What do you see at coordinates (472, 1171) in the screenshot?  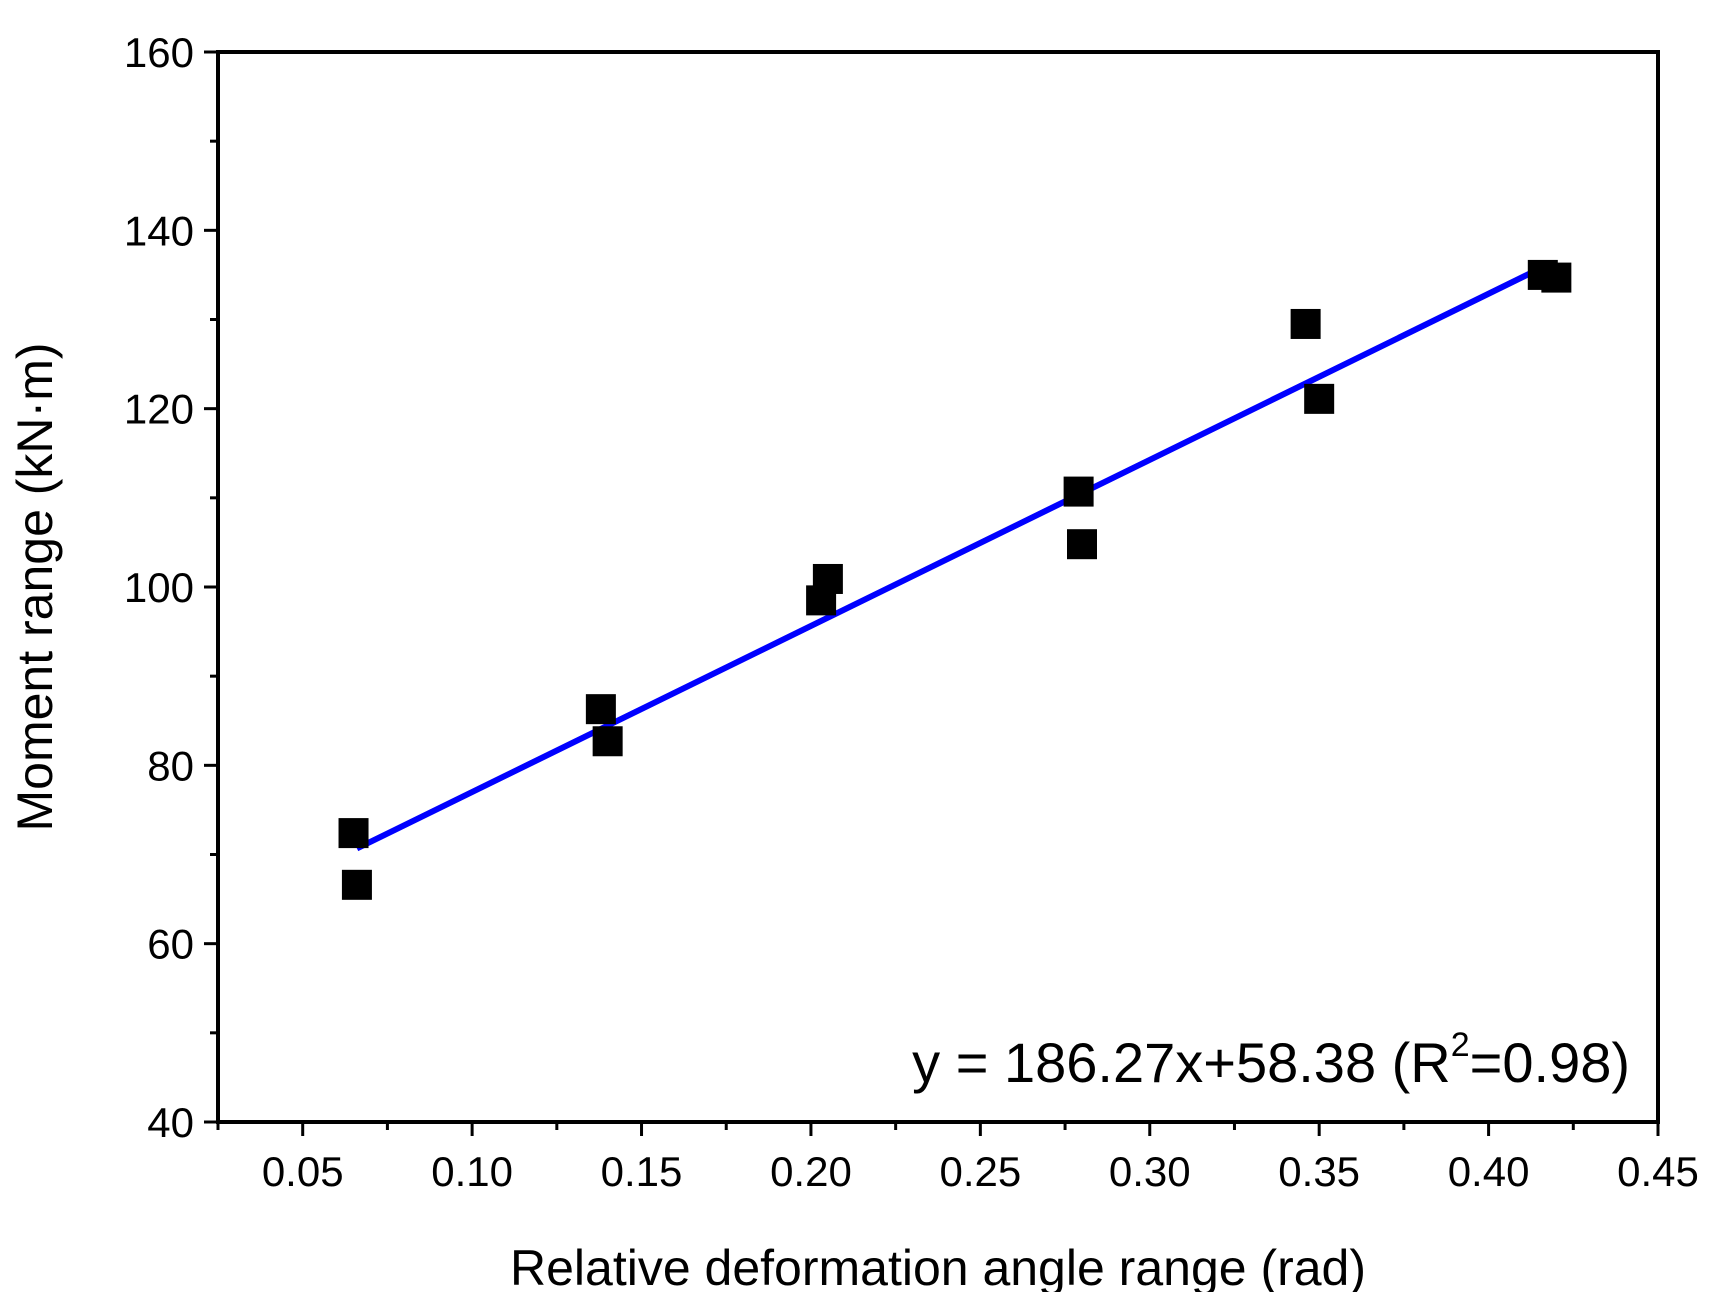 I see `x-tick-label: 0.10` at bounding box center [472, 1171].